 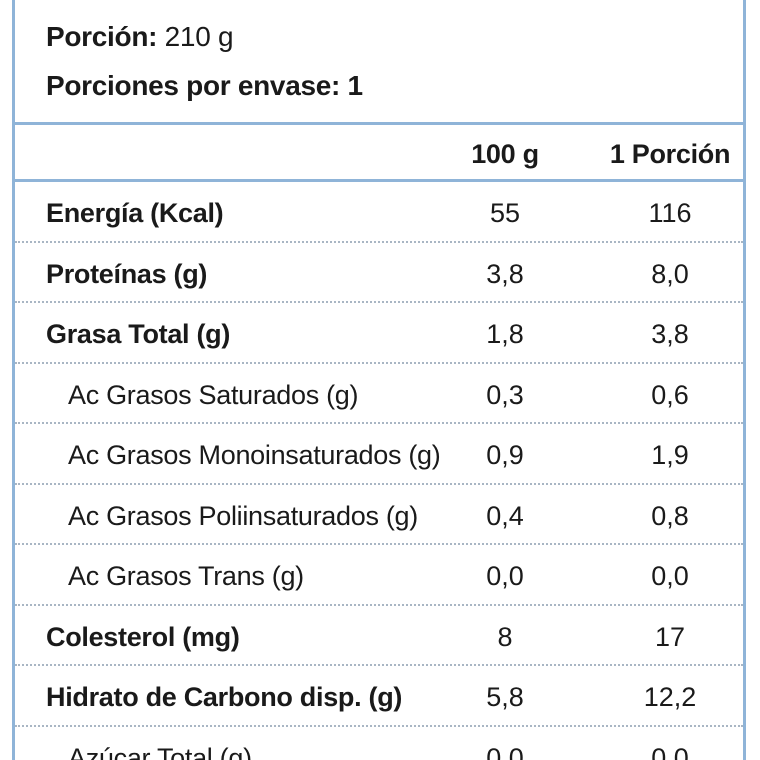 I want to click on value-per-100g: 5,8, so click(x=505, y=697).